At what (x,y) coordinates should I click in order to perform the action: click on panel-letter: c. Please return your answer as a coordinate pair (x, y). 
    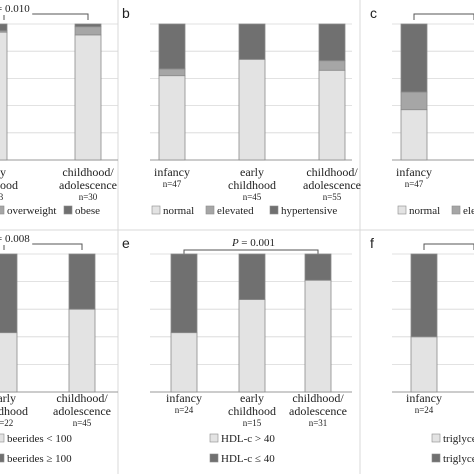
    Looking at the image, I should click on (373, 13).